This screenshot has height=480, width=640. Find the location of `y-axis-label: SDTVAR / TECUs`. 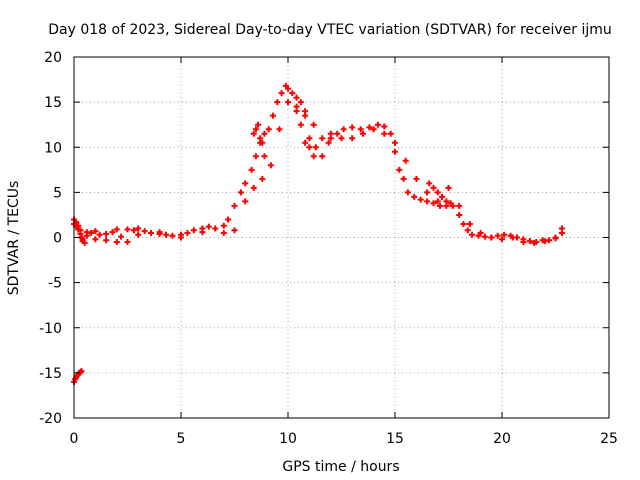

y-axis-label: SDTVAR / TECUs is located at coordinates (14, 238).